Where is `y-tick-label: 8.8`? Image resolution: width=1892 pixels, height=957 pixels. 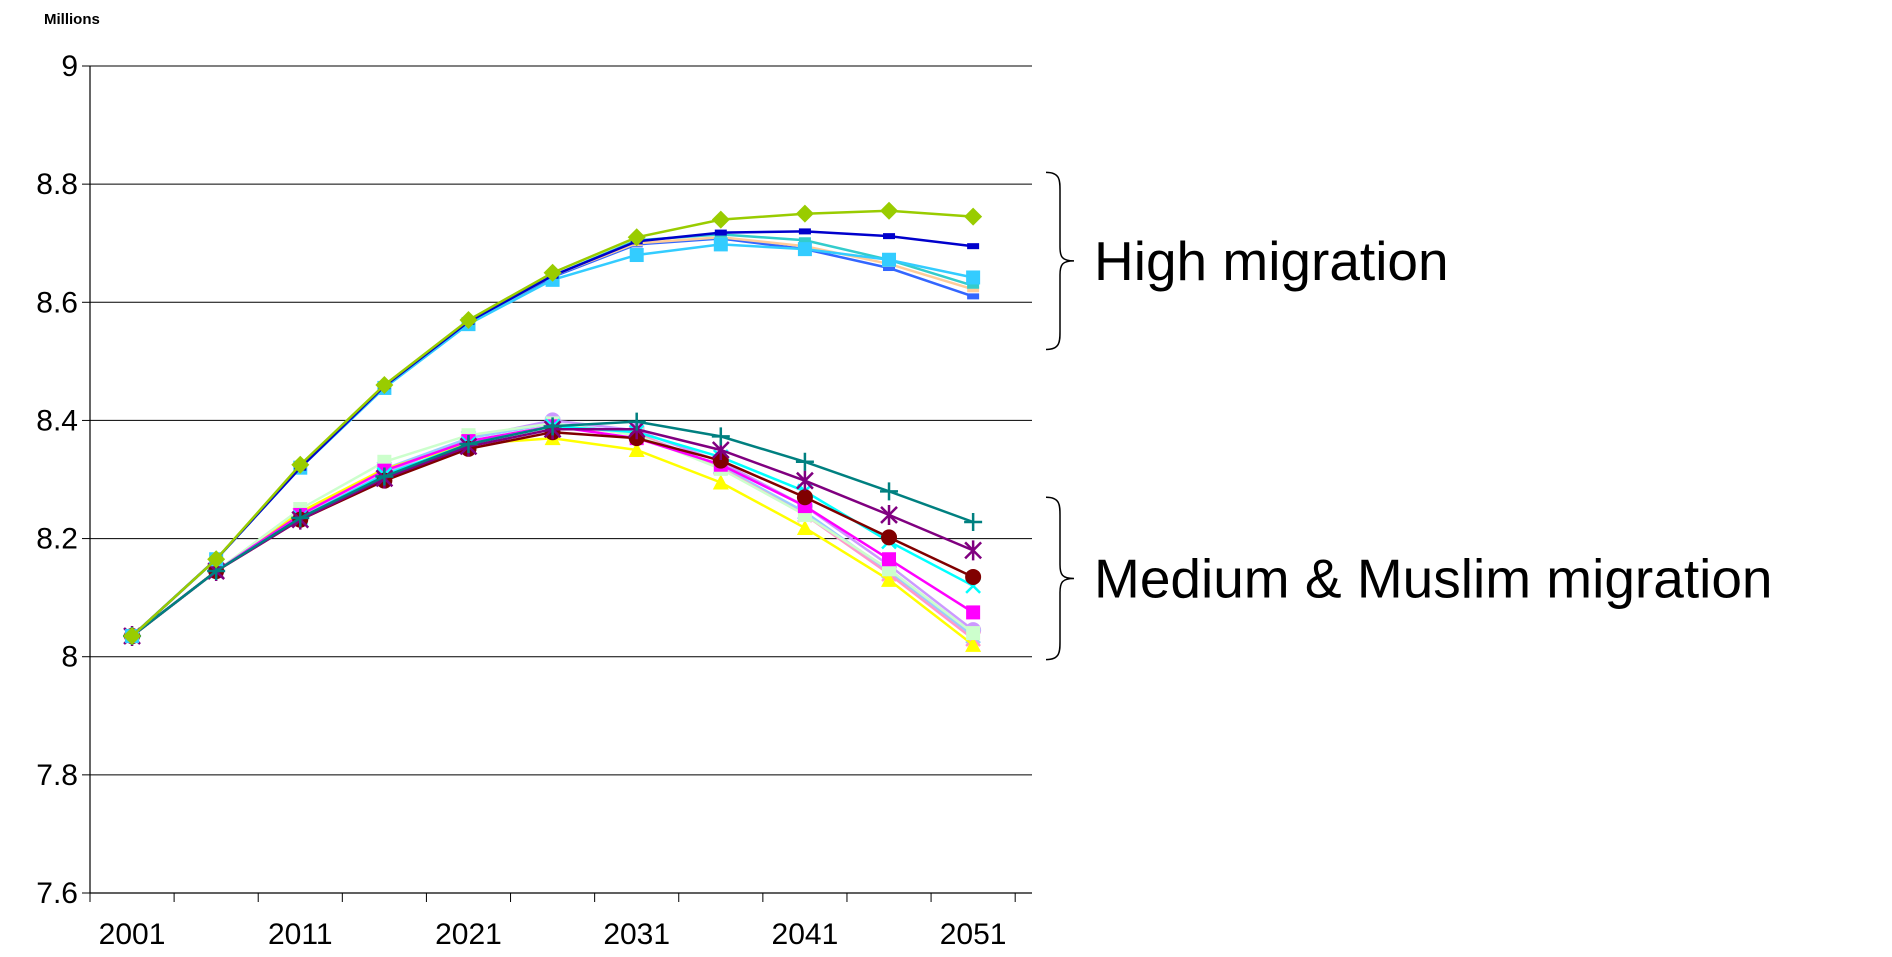
y-tick-label: 8.8 is located at coordinates (57, 184).